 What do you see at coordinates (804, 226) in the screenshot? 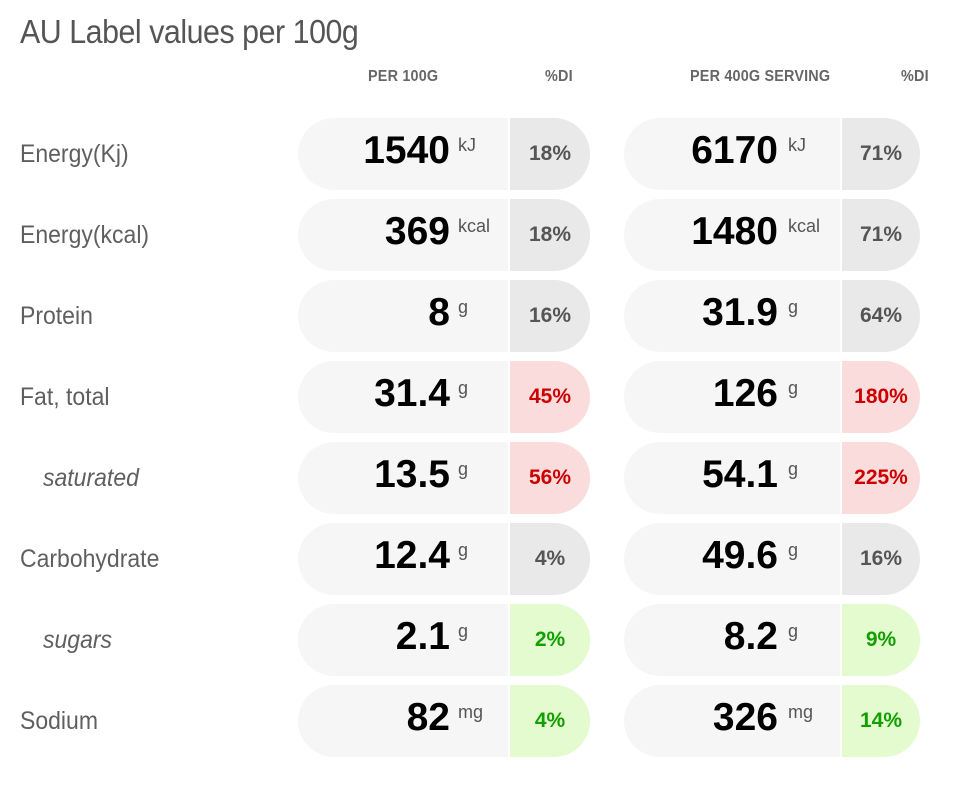
I see `per-serving-unit: kcal` at bounding box center [804, 226].